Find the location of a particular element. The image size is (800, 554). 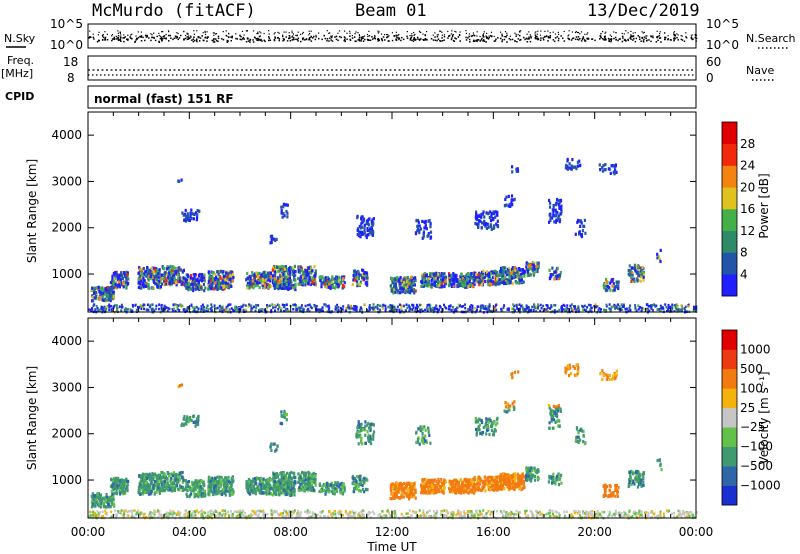

nave-tick-top: 60 is located at coordinates (713, 62).